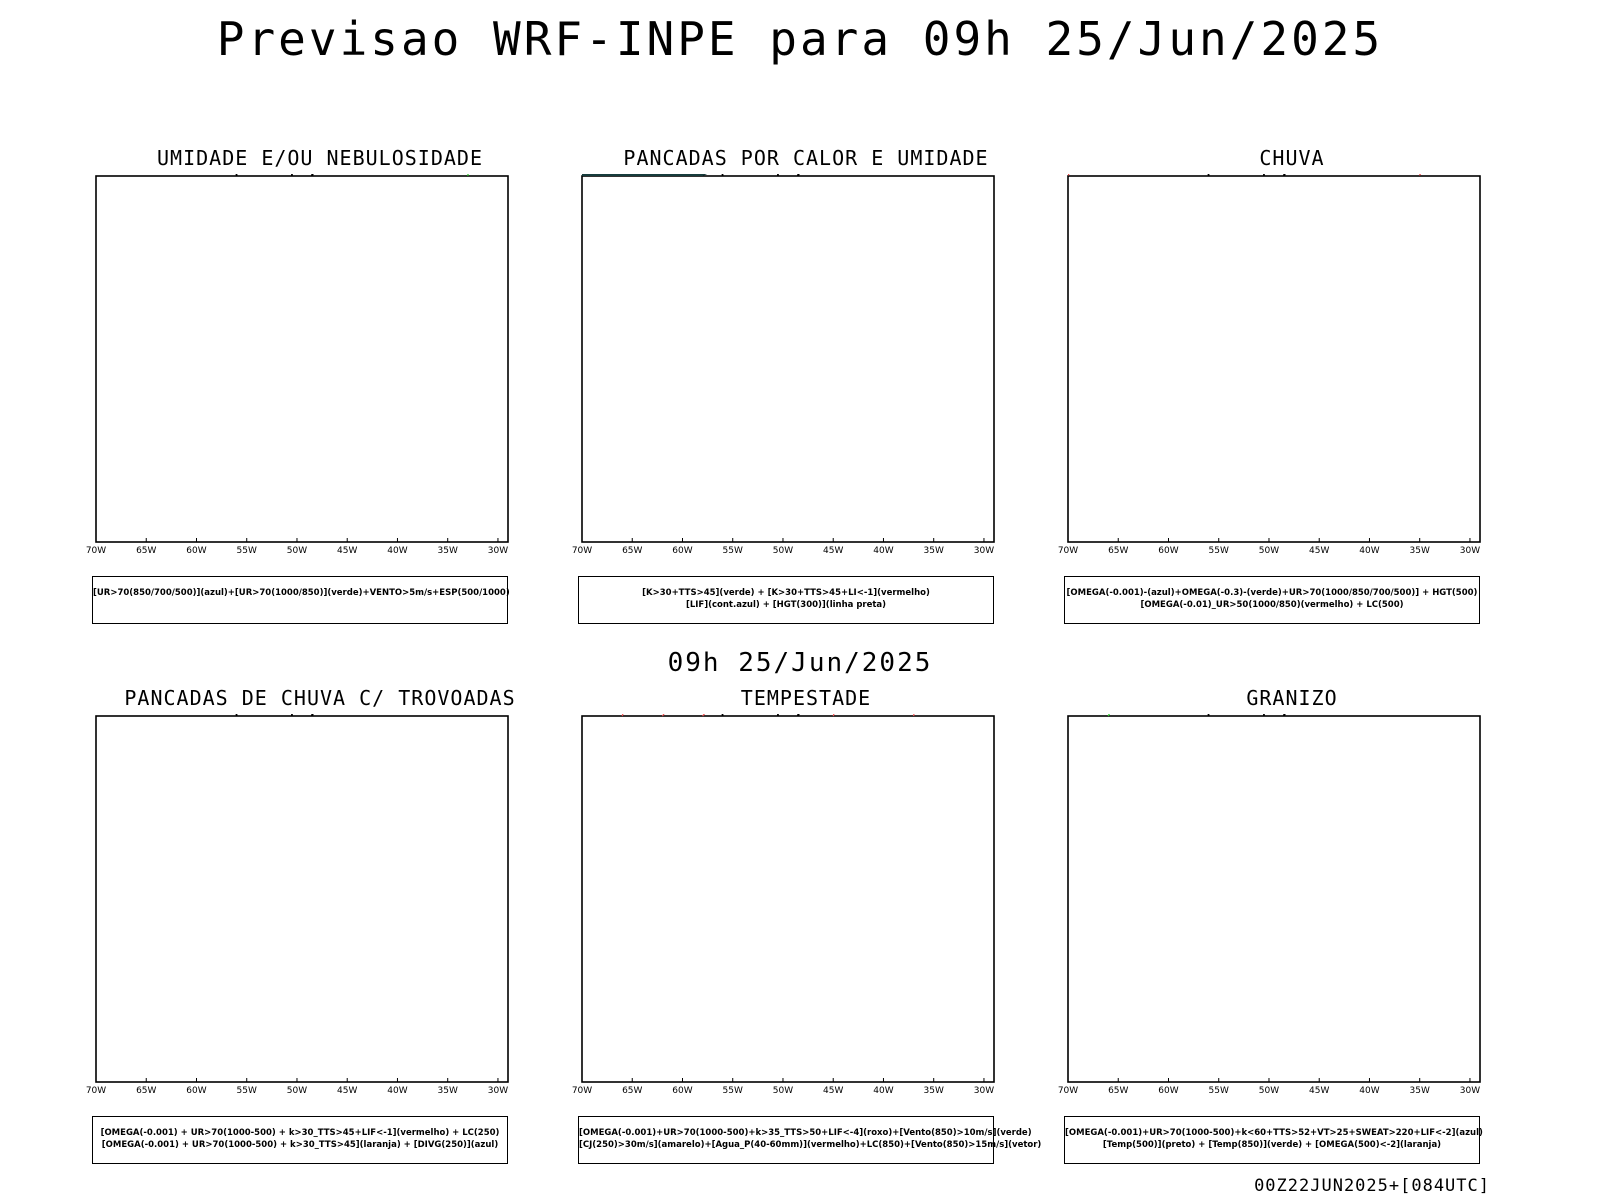 The height and width of the screenshot is (1200, 1600). What do you see at coordinates (806, 158) in the screenshot?
I see `panel-title: PANCADAS POR CALOR E UMIDADE` at bounding box center [806, 158].